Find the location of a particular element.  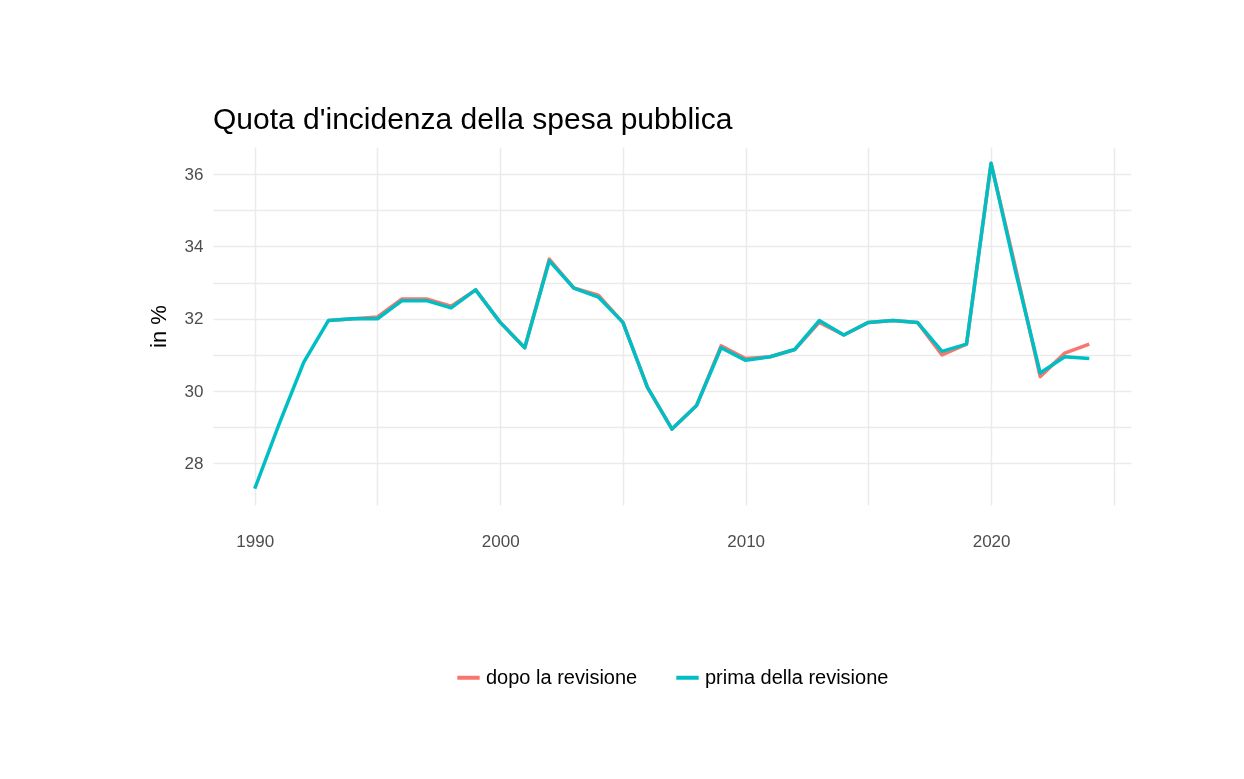

legend-label: prima della revisione is located at coordinates (797, 676).